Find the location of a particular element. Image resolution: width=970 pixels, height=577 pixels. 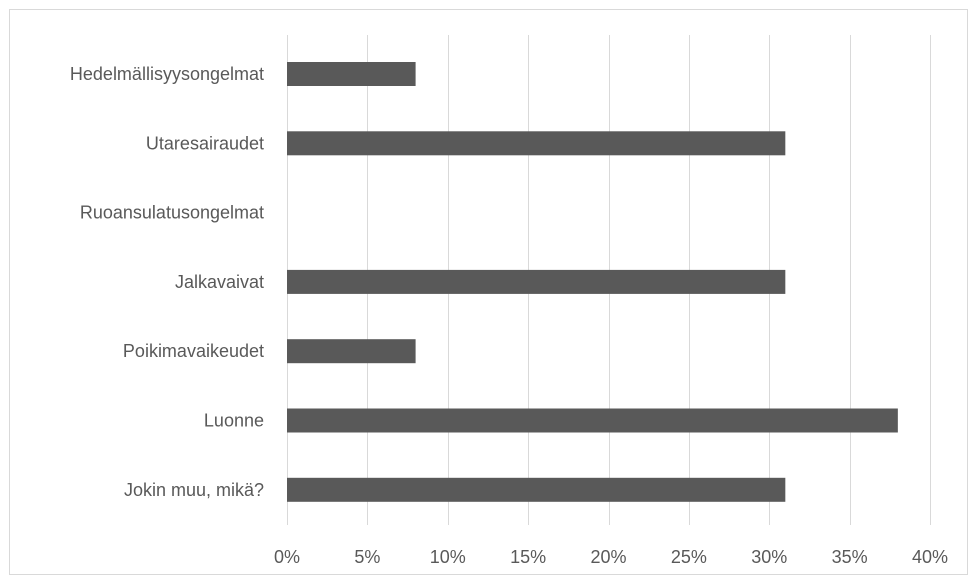

x-tick-label: 40% is located at coordinates (930, 557).